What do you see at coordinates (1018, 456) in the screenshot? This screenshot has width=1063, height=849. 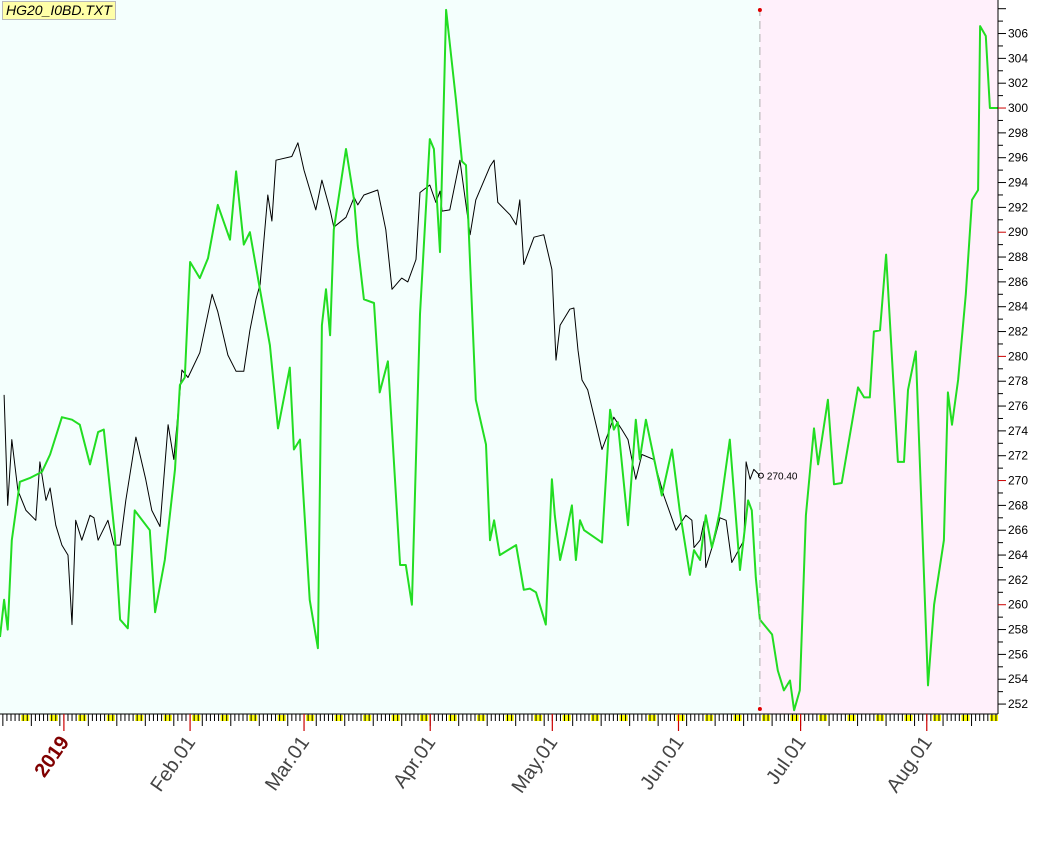 I see `y-tick-label: 272` at bounding box center [1018, 456].